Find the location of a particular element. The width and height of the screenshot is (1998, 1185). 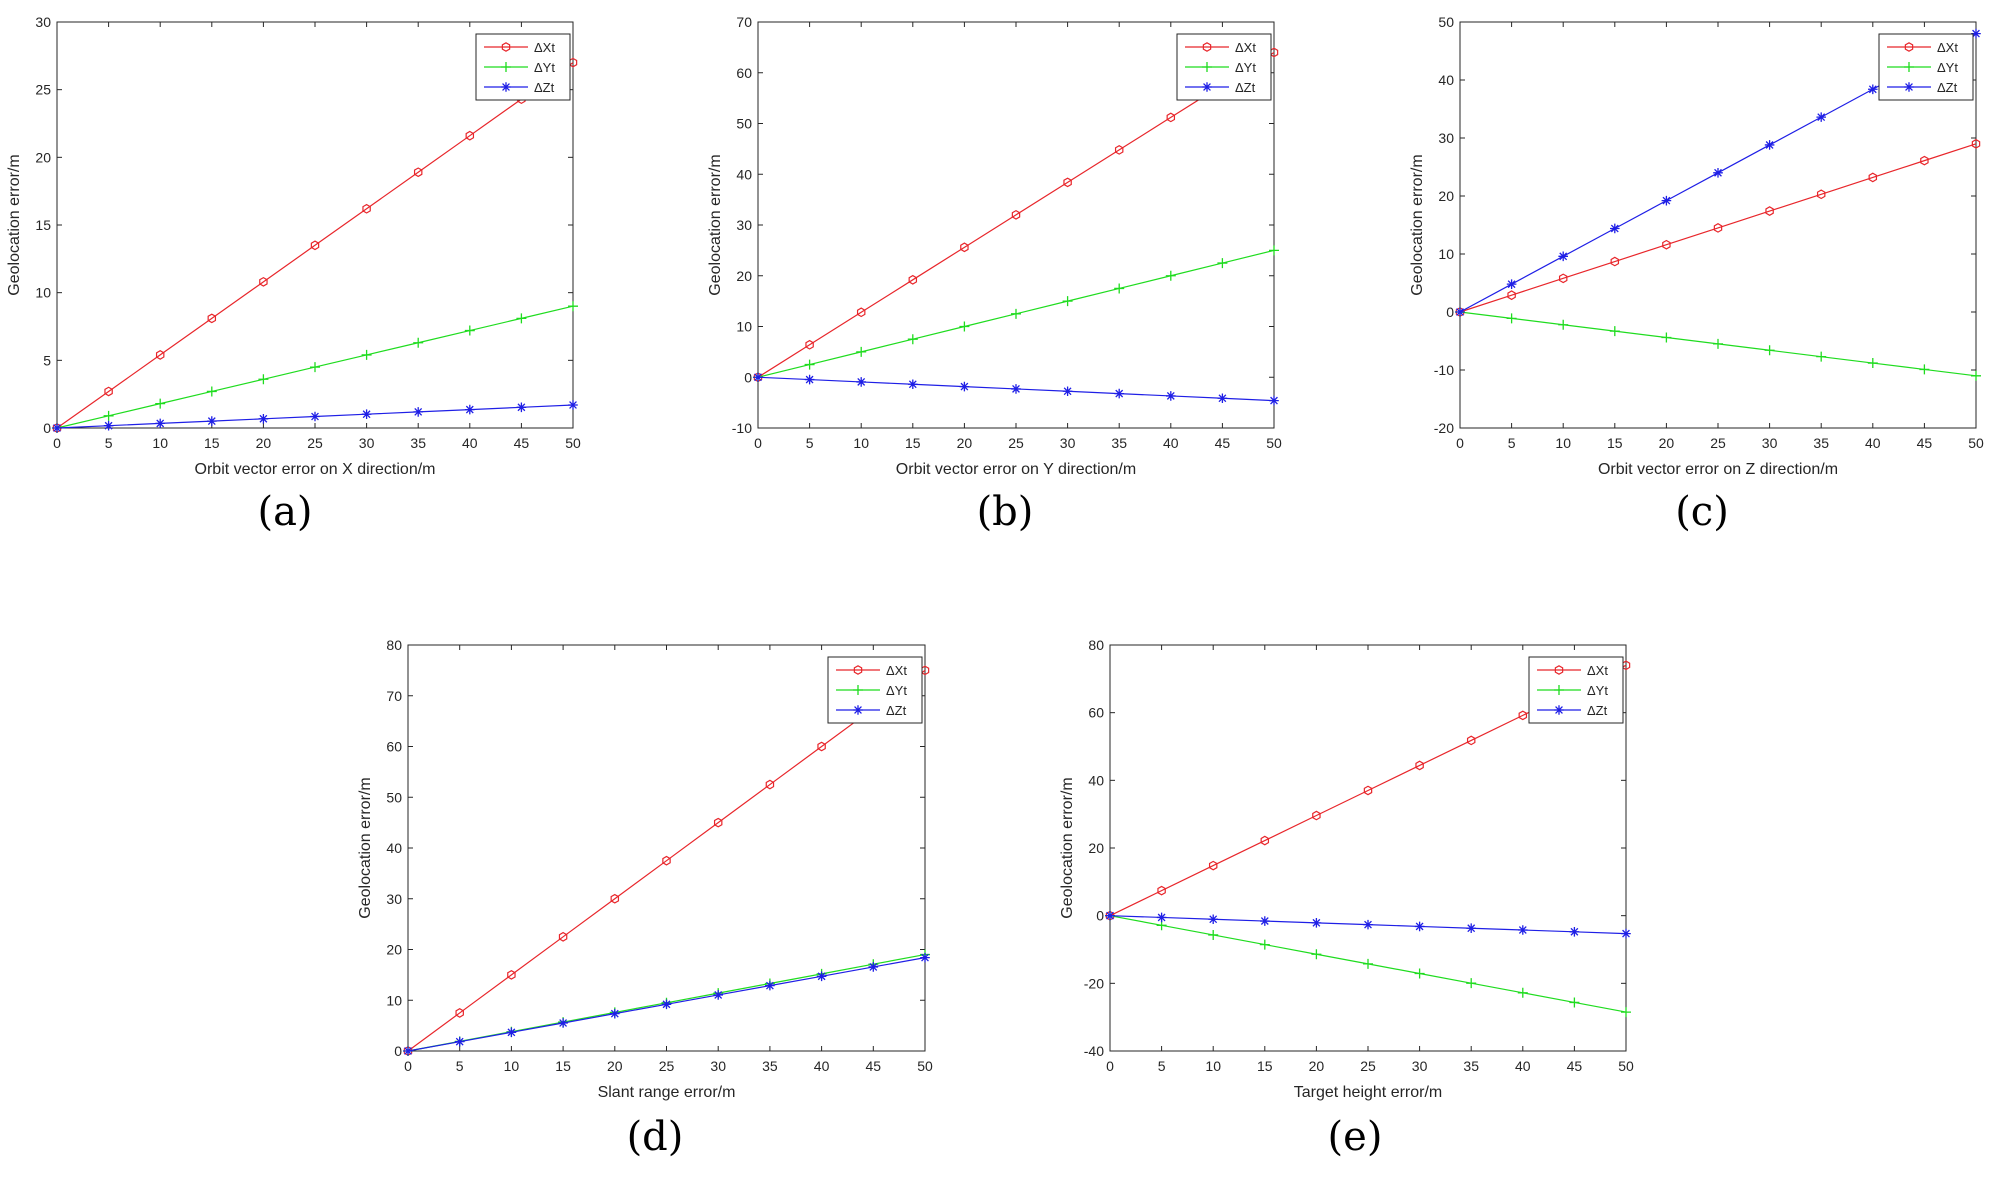

x-tick-label: 35 is located at coordinates (1471, 1066).